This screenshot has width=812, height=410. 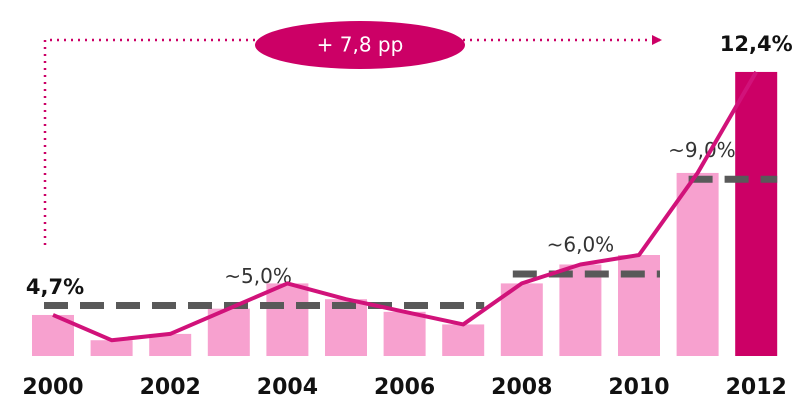 What do you see at coordinates (638, 387) in the screenshot?
I see `x-tick-label: 2010` at bounding box center [638, 387].